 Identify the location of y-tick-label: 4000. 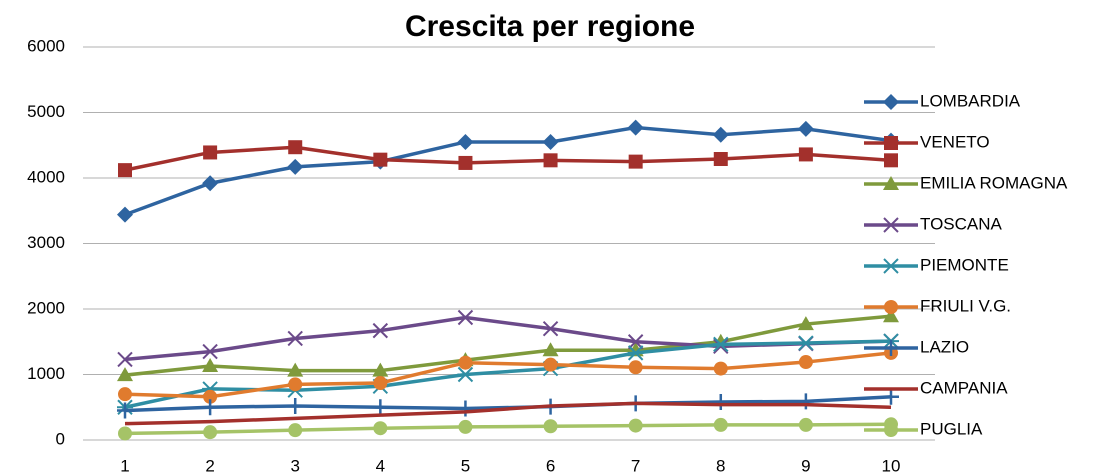
(46, 176).